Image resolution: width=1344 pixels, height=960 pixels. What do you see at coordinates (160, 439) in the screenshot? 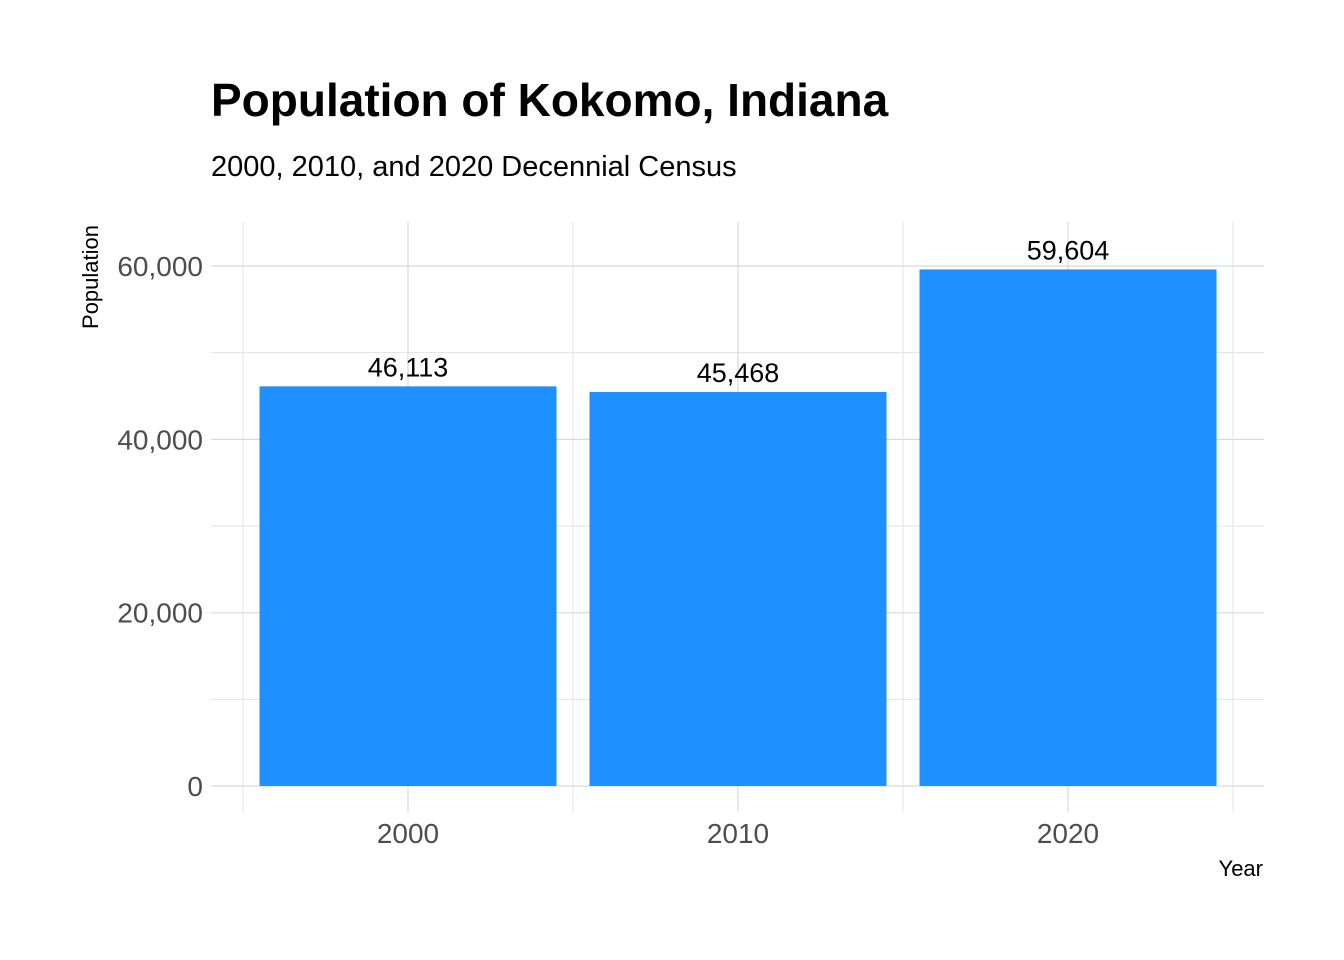
I see `y-tick-label: 40,000` at bounding box center [160, 439].